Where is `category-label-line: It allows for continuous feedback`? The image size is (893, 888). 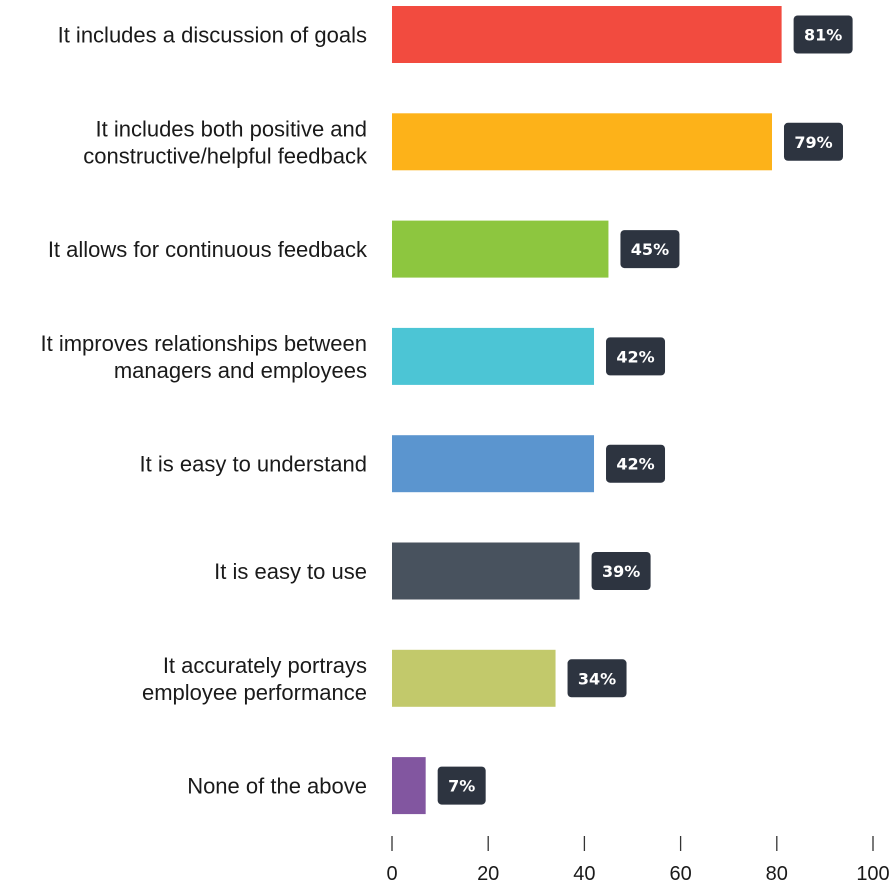 category-label-line: It allows for continuous feedback is located at coordinates (208, 249).